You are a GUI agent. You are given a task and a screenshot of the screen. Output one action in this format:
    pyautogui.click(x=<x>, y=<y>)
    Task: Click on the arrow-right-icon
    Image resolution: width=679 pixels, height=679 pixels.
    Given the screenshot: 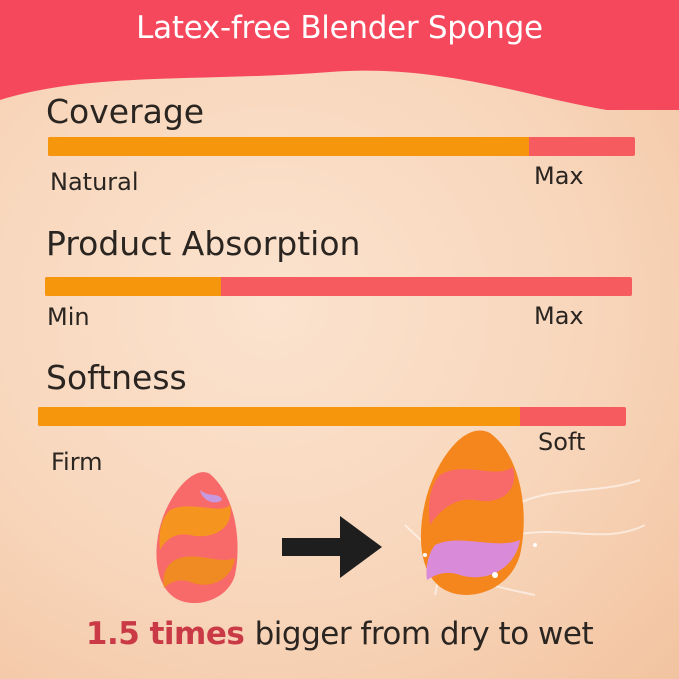 What is the action you would take?
    pyautogui.click(x=332, y=547)
    